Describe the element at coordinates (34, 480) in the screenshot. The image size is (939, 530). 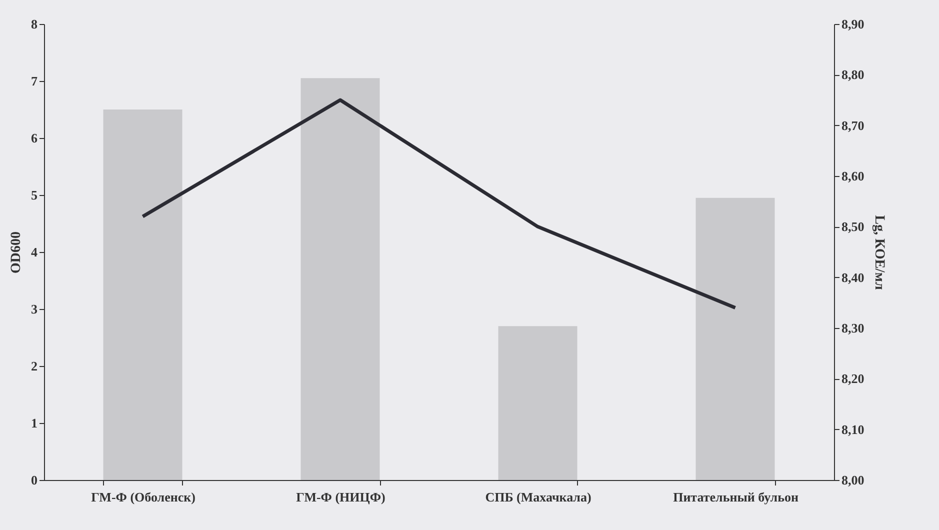
I see `y-tick-label: 0` at that location.